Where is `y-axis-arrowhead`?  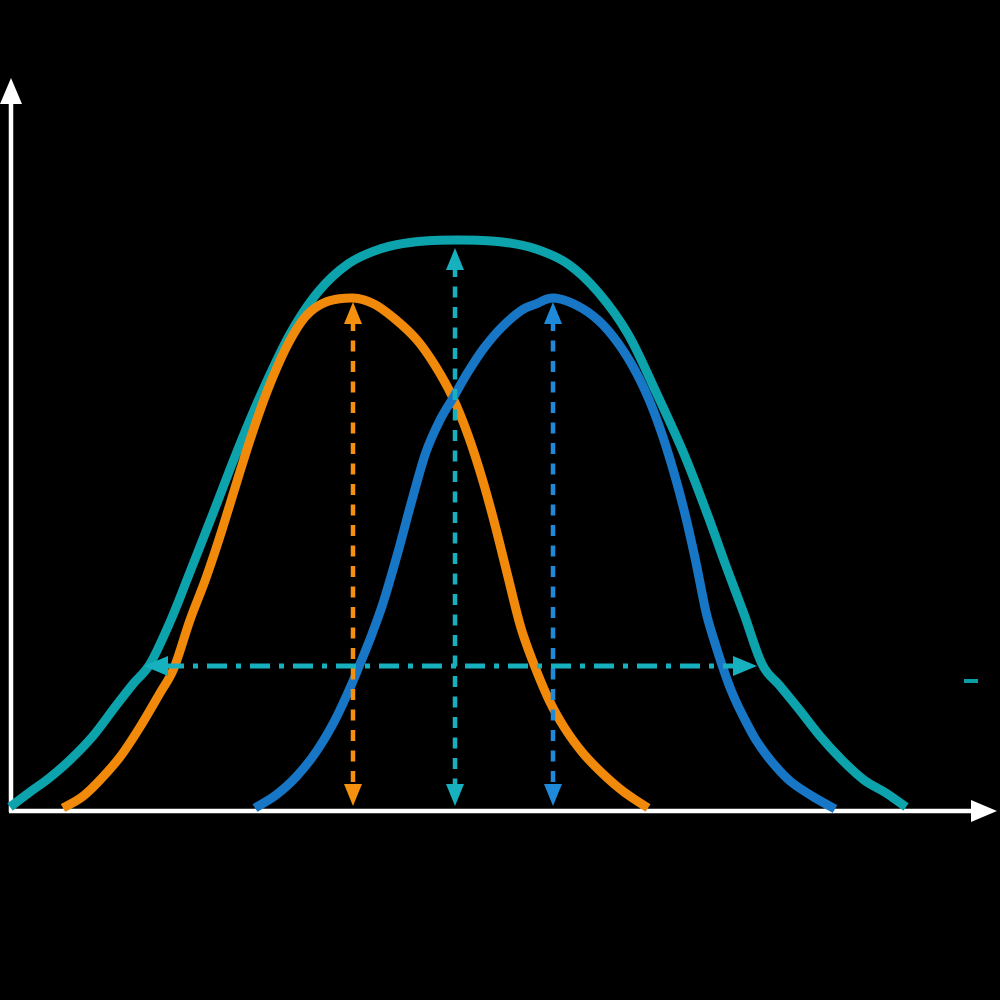
y-axis-arrowhead is located at coordinates (11, 91).